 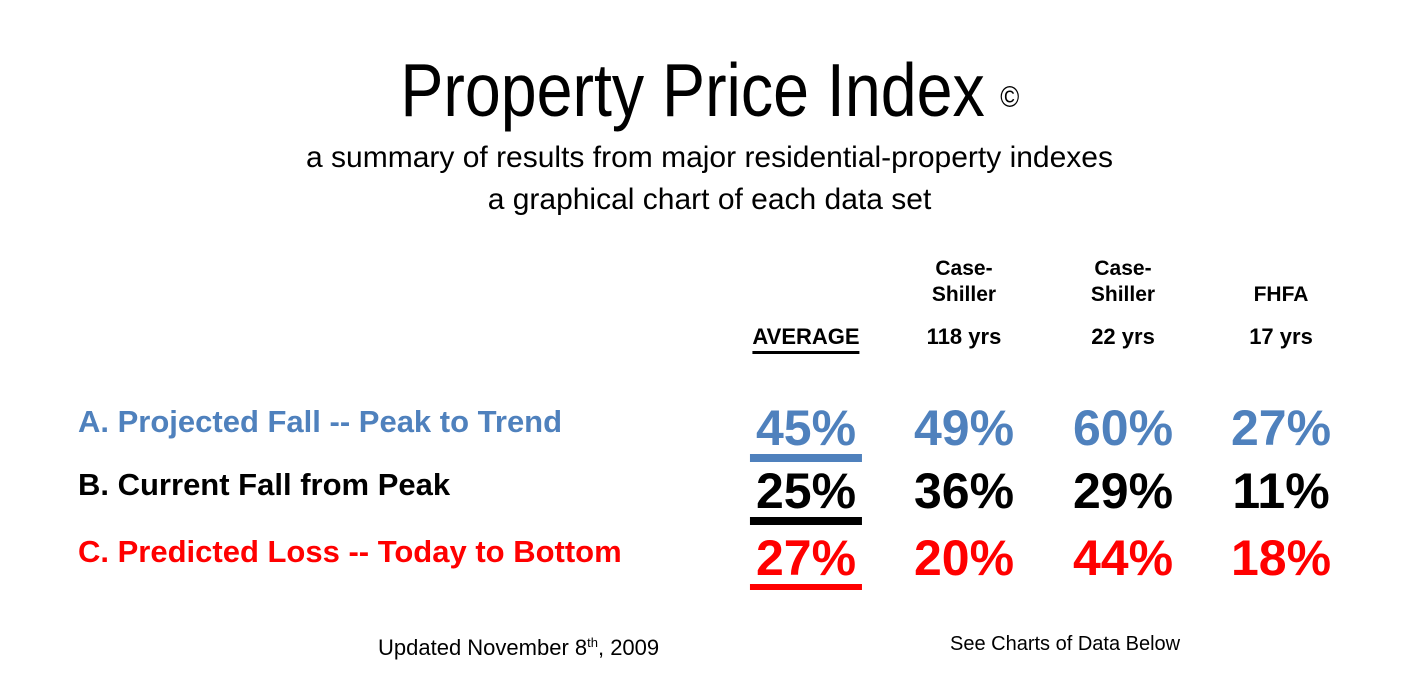 What do you see at coordinates (1281, 336) in the screenshot?
I see `column-header-17-yrs: 17 yrs` at bounding box center [1281, 336].